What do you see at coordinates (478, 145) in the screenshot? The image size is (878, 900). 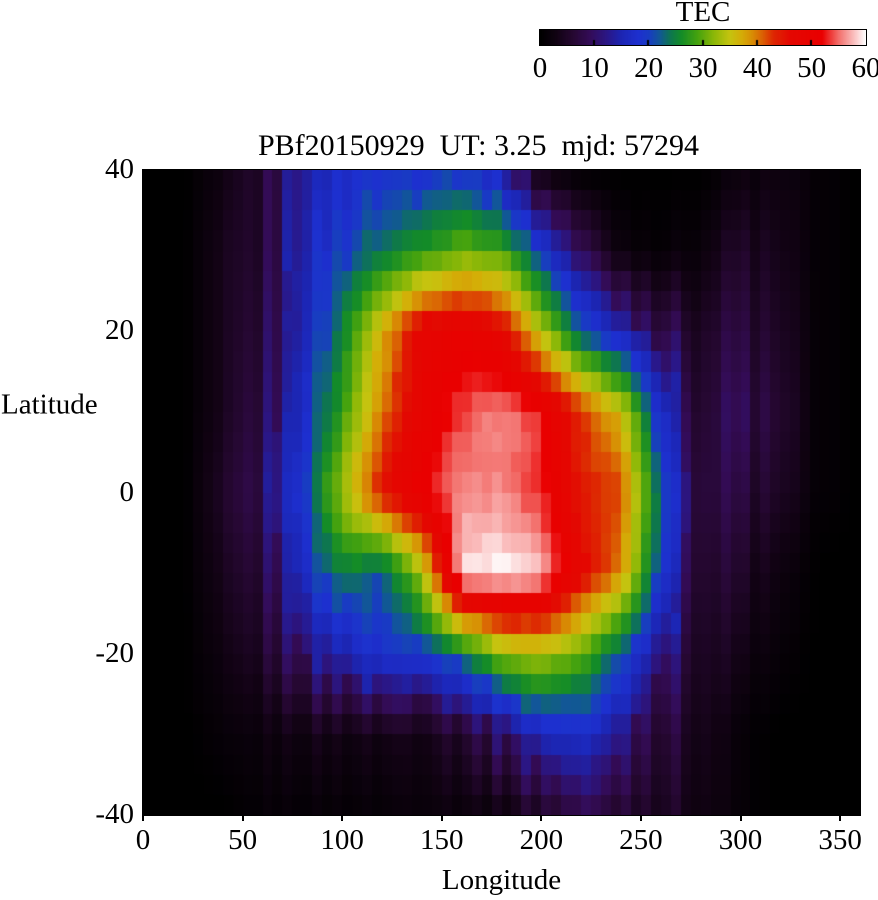 I see `plot-title: PBf20150929 UT: 3.25 mjd: 57294` at bounding box center [478, 145].